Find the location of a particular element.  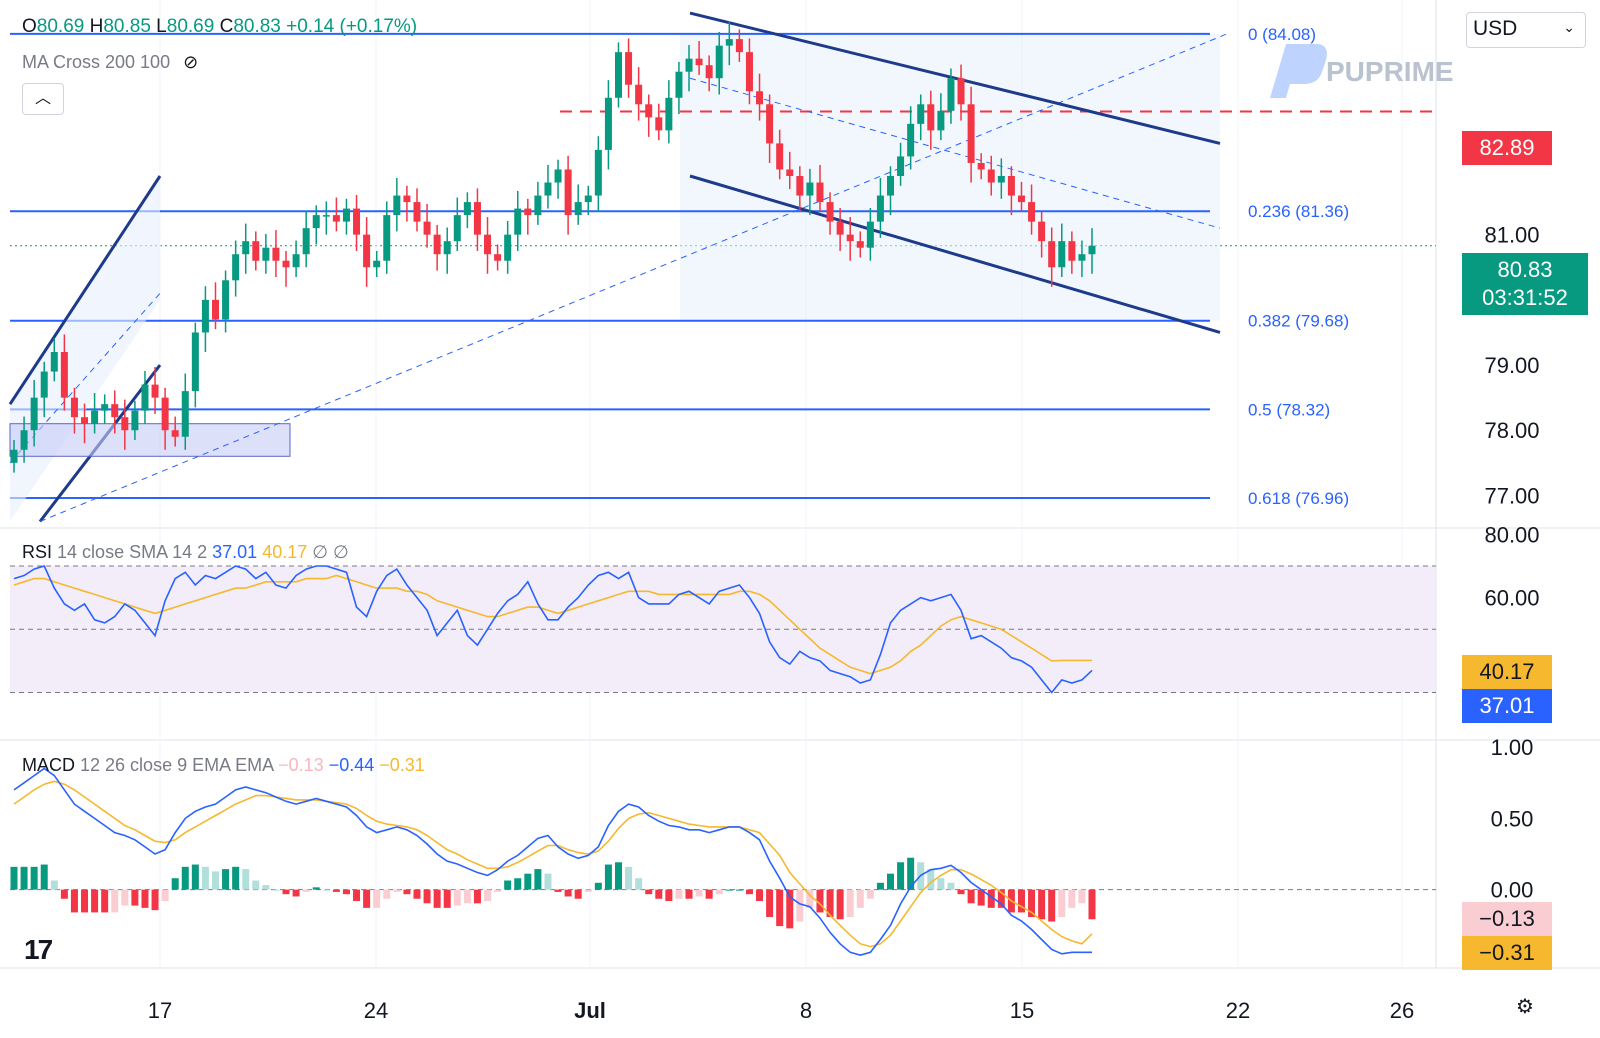

resistance-price-badge: 82.89 is located at coordinates (1507, 148).